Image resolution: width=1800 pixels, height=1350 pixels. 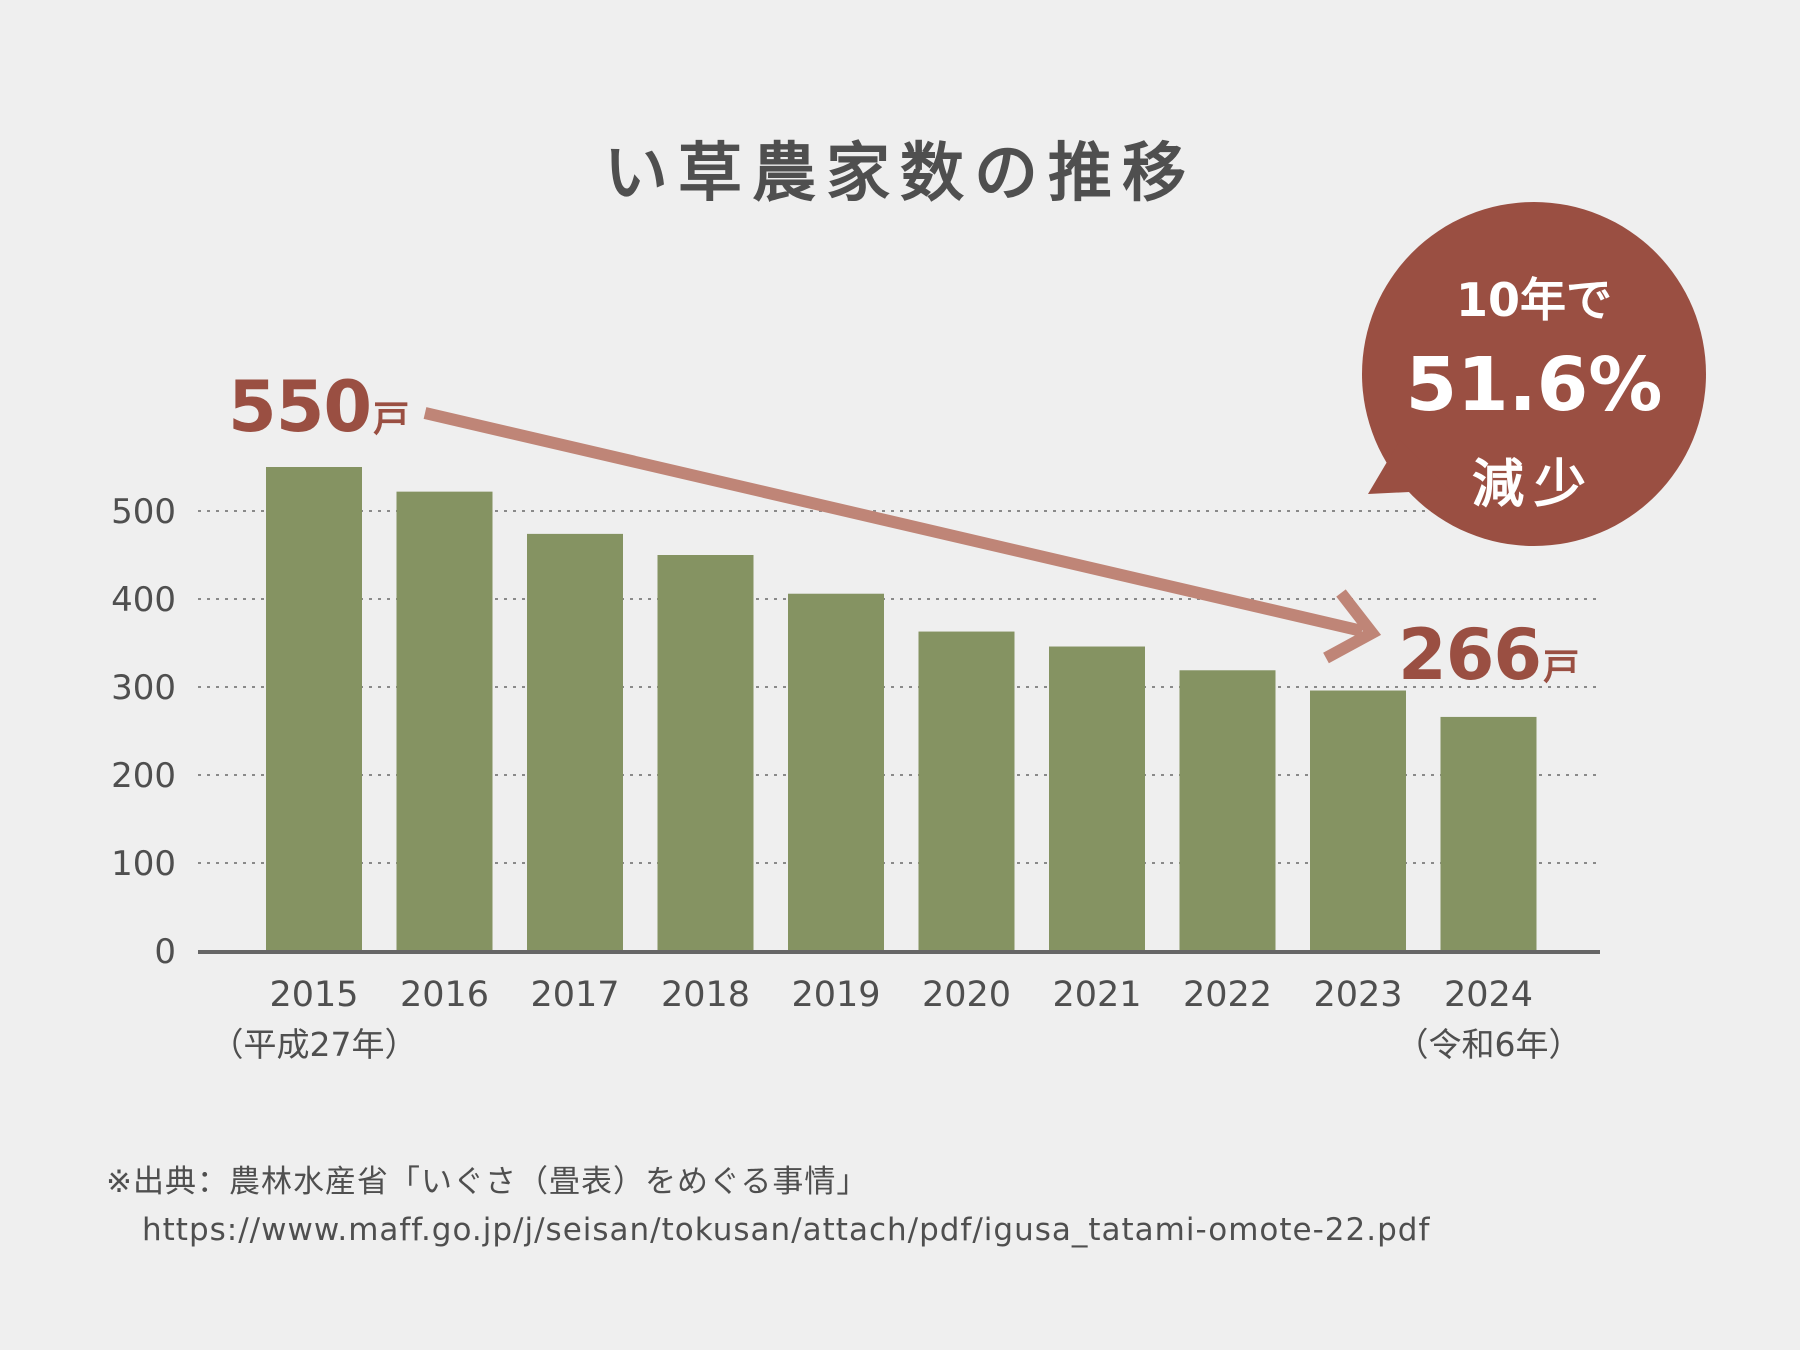 What do you see at coordinates (1352, 626) in the screenshot?
I see `trend-arrow-head` at bounding box center [1352, 626].